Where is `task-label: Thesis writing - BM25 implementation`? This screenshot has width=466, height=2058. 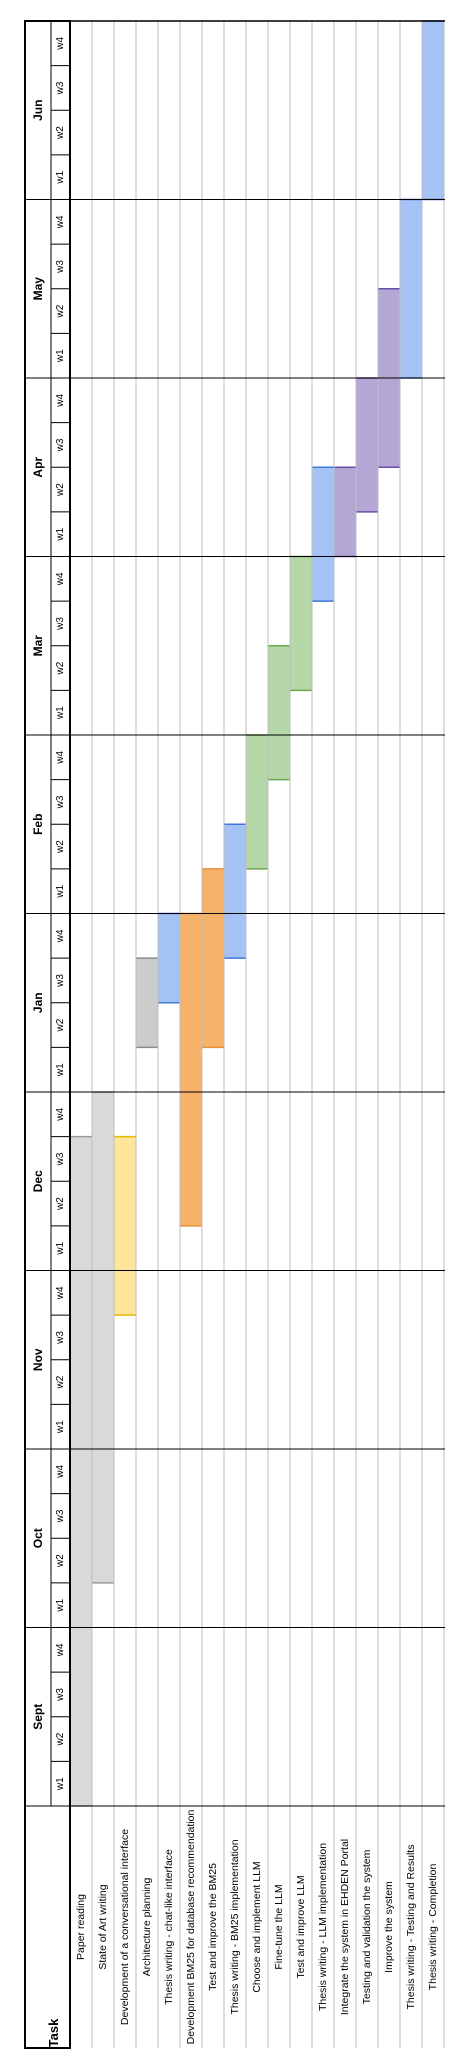 task-label: Thesis writing - BM25 implementation is located at coordinates (235, 1926).